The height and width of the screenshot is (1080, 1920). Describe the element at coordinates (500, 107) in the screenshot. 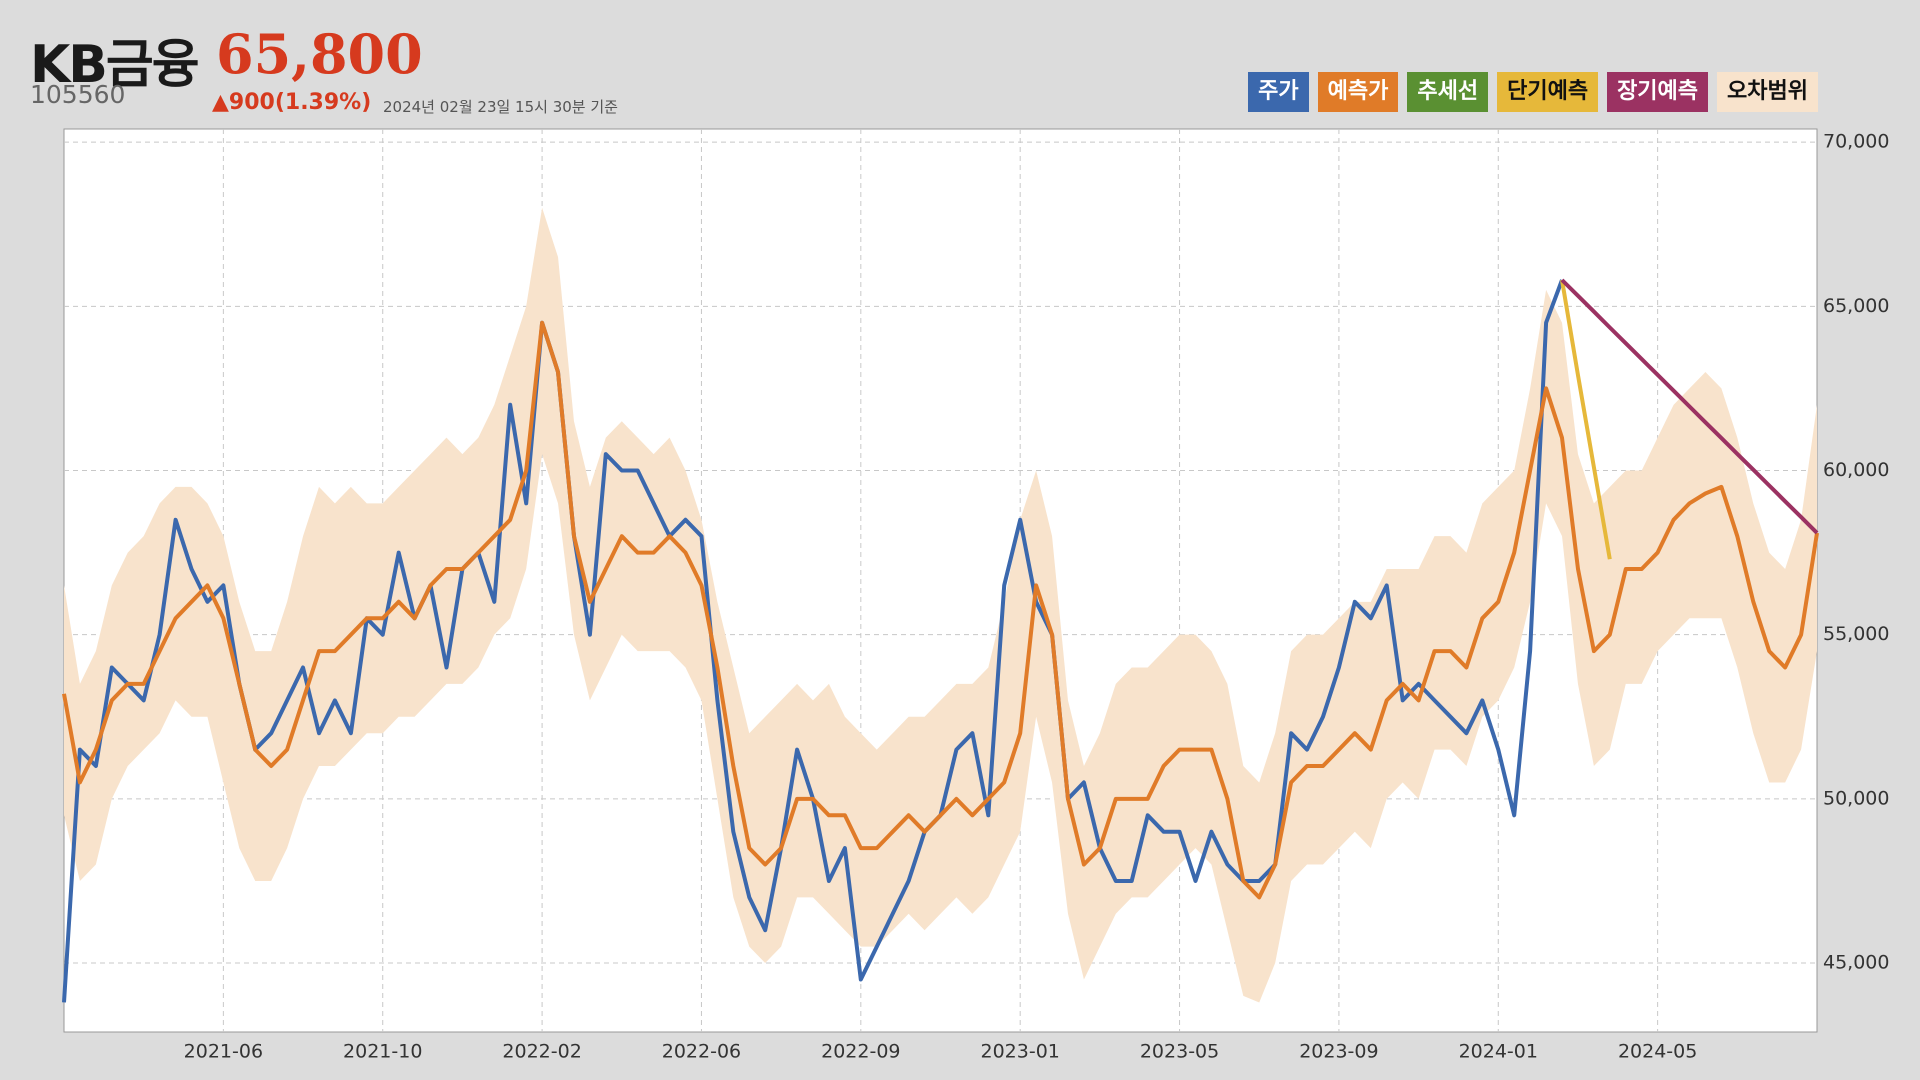

I see `timestamp: 2024년 02월 23일 15시 30분 기준` at that location.